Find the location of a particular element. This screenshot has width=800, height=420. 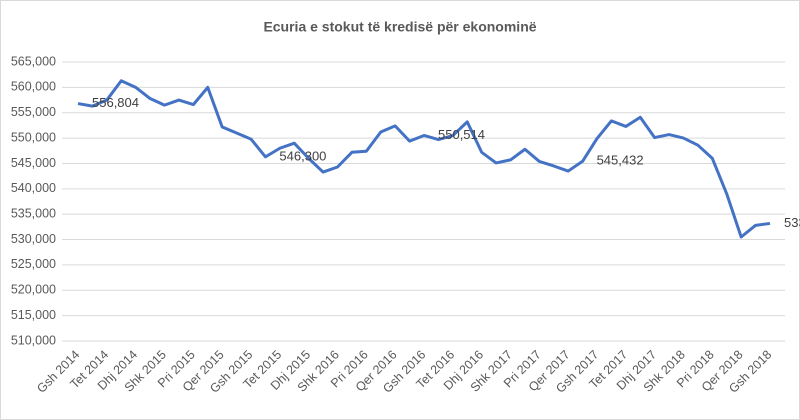

y-tick-label: 530,000 is located at coordinates (33, 239).